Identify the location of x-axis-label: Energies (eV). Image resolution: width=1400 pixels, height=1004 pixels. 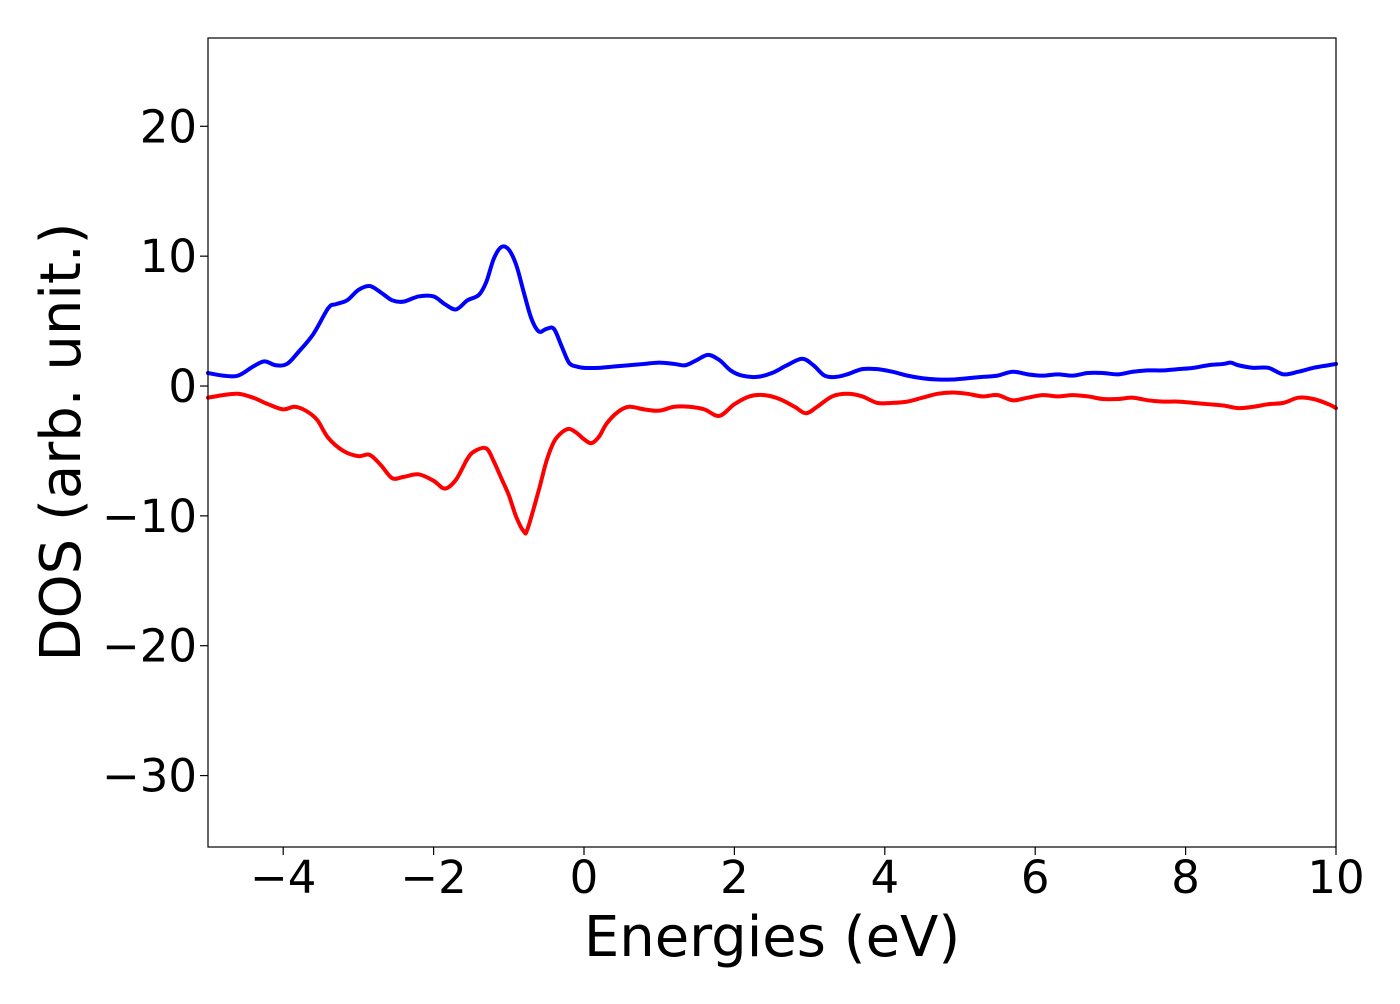
(772, 937).